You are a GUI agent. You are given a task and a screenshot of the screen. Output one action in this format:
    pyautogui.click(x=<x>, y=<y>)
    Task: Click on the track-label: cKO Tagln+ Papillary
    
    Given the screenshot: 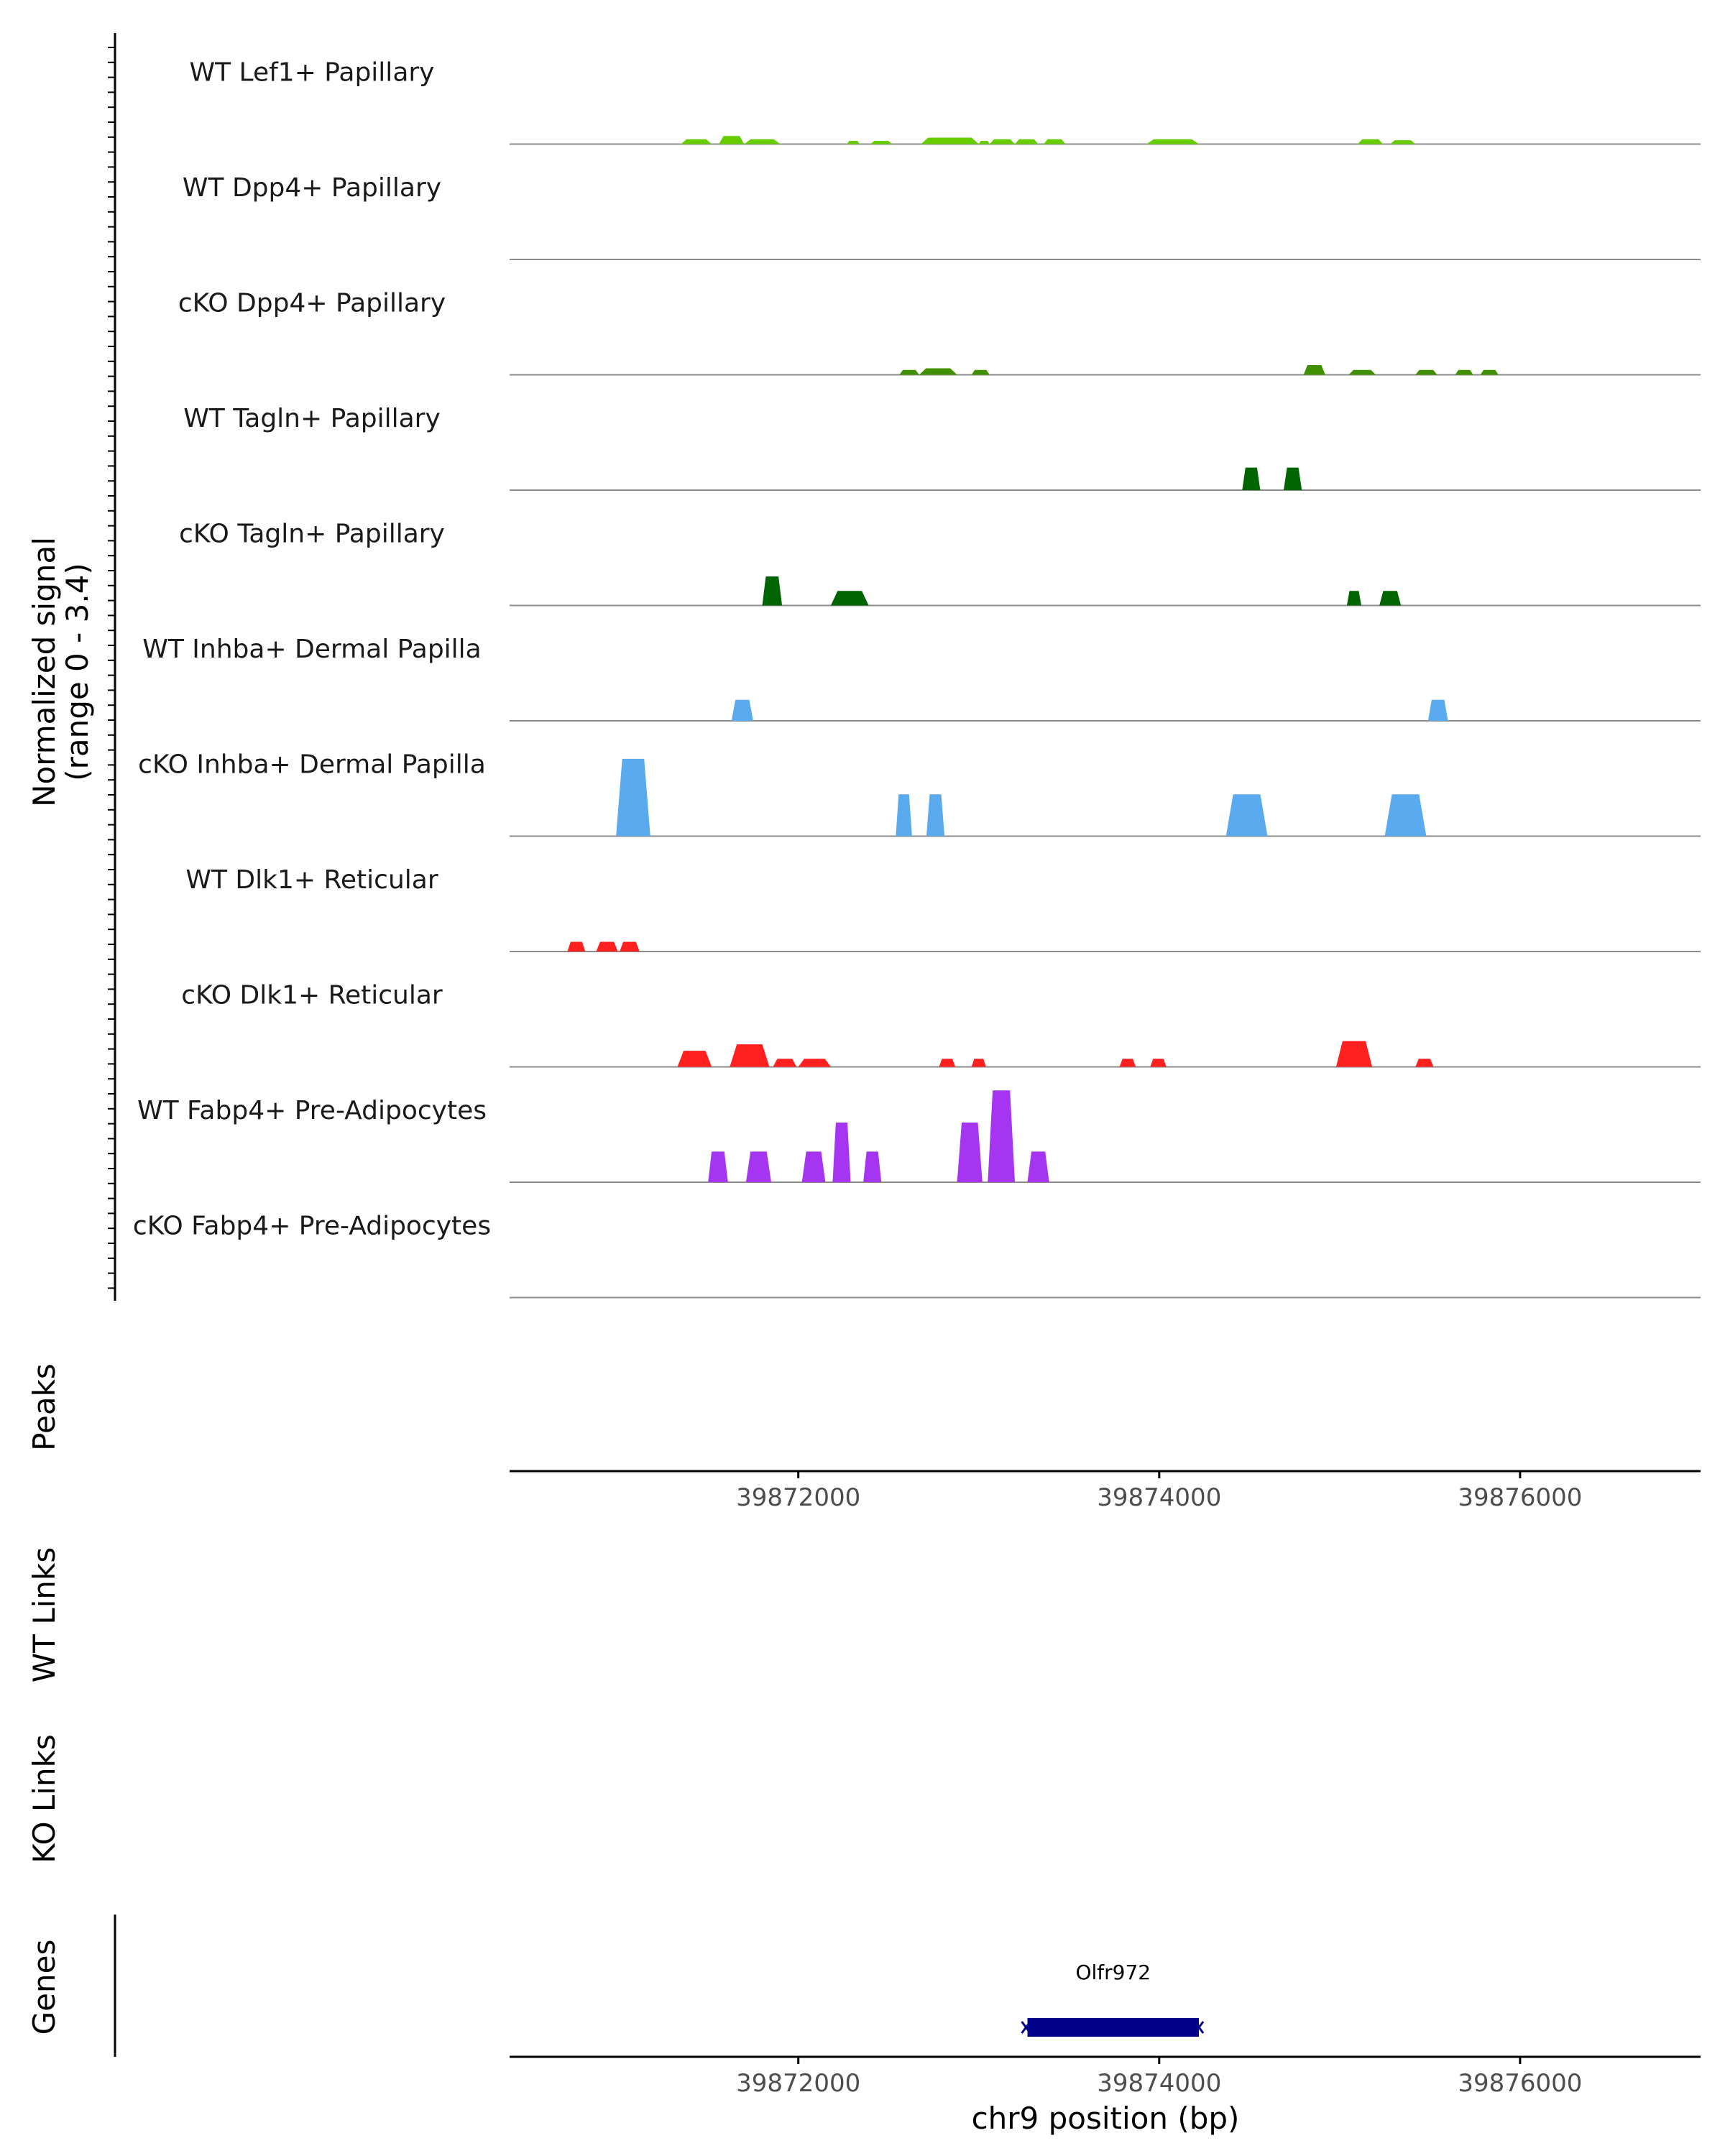 What is the action you would take?
    pyautogui.click(x=312, y=533)
    